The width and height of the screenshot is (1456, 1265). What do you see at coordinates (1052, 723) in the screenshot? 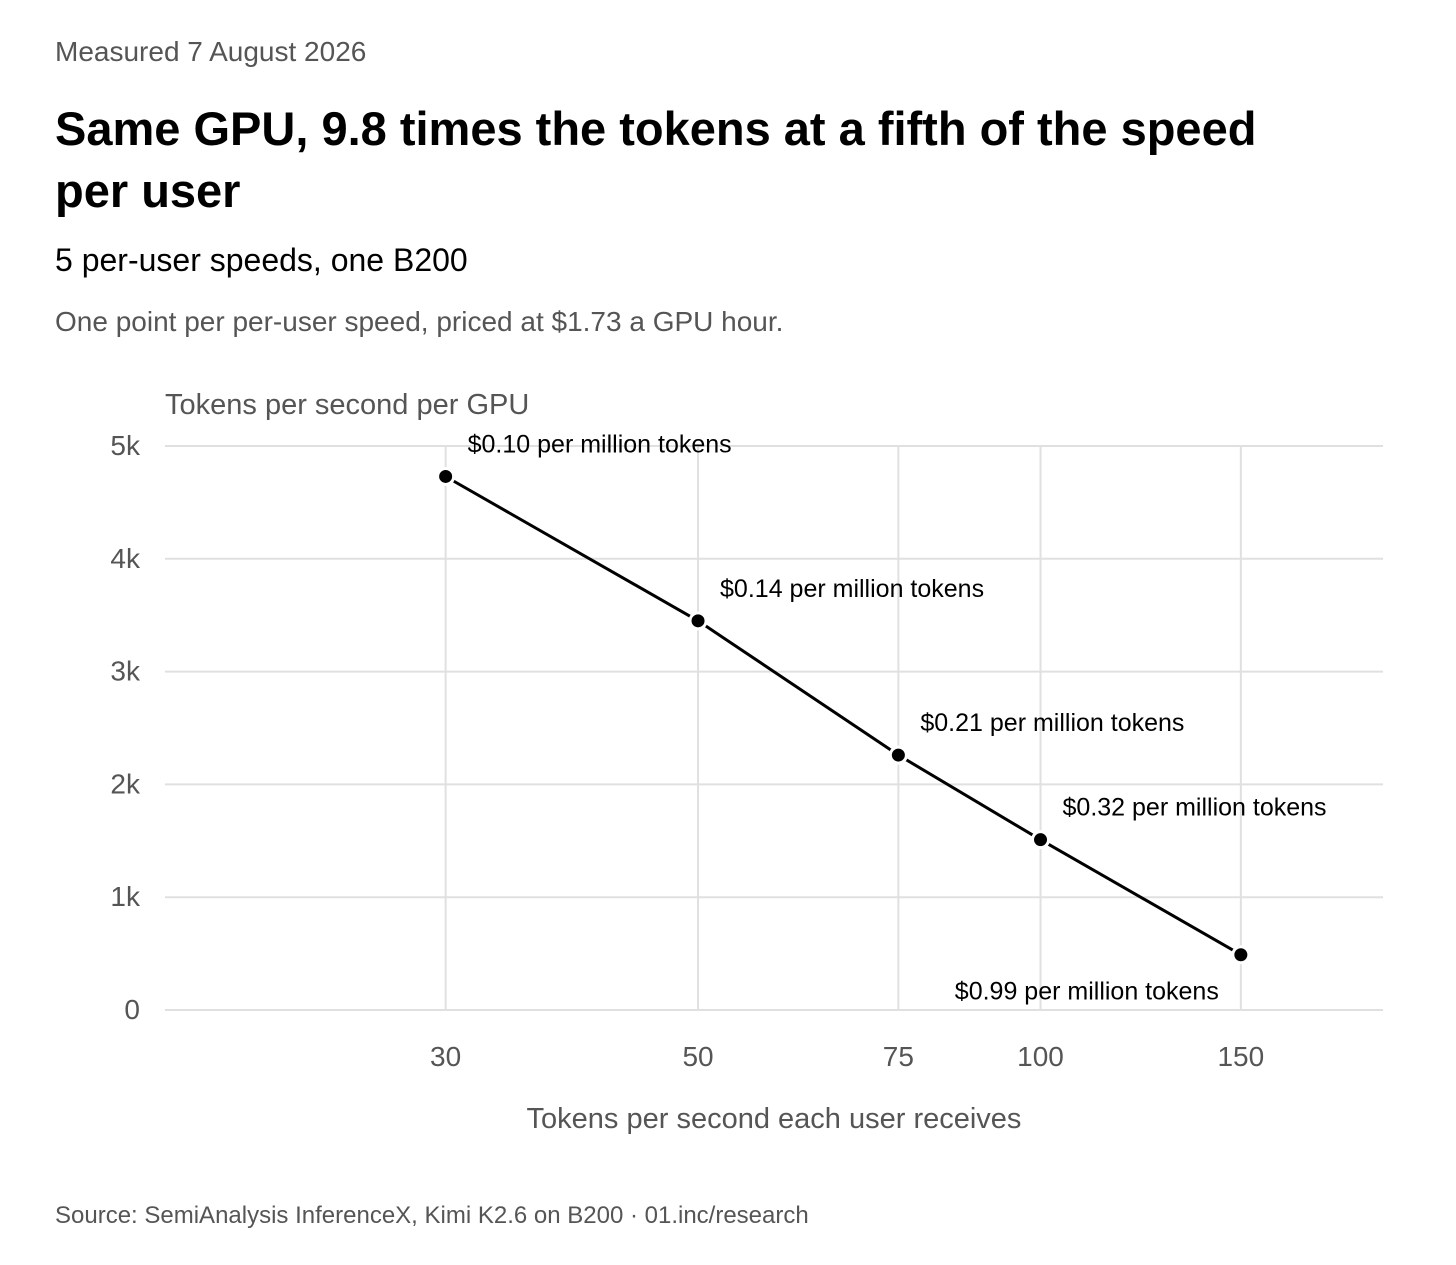
I see `data-label: $0.21 per million tokens` at bounding box center [1052, 723].